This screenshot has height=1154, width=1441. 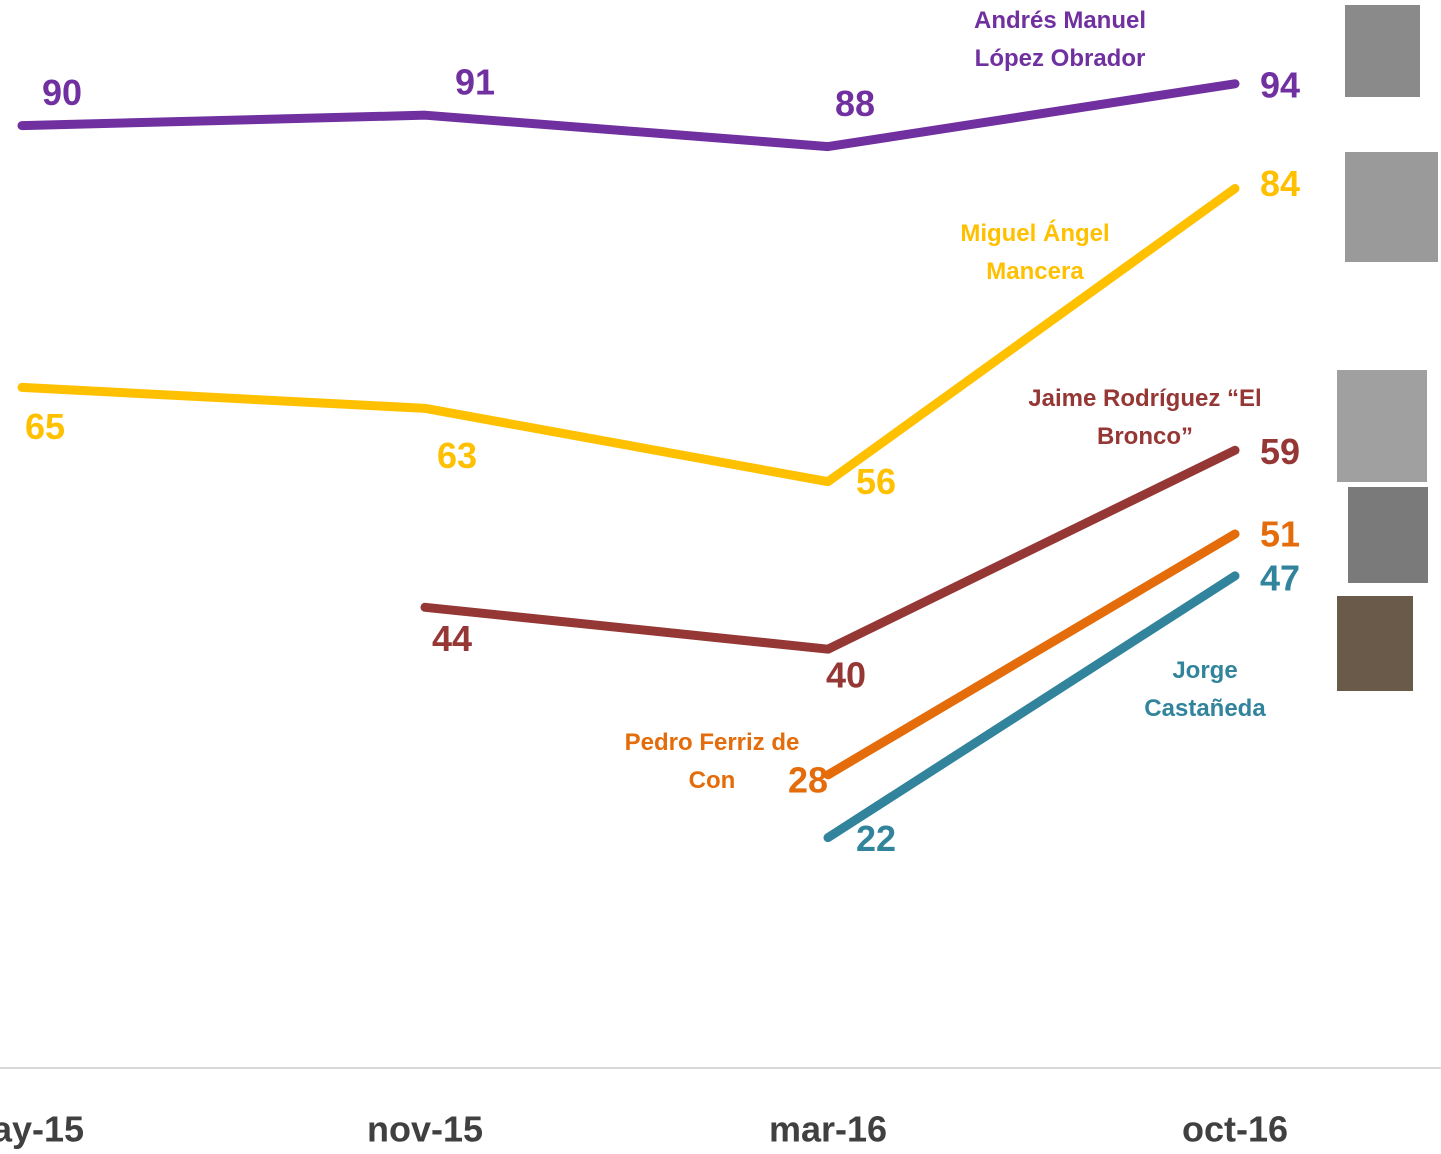 I want to click on data-label: 44, so click(x=452, y=638).